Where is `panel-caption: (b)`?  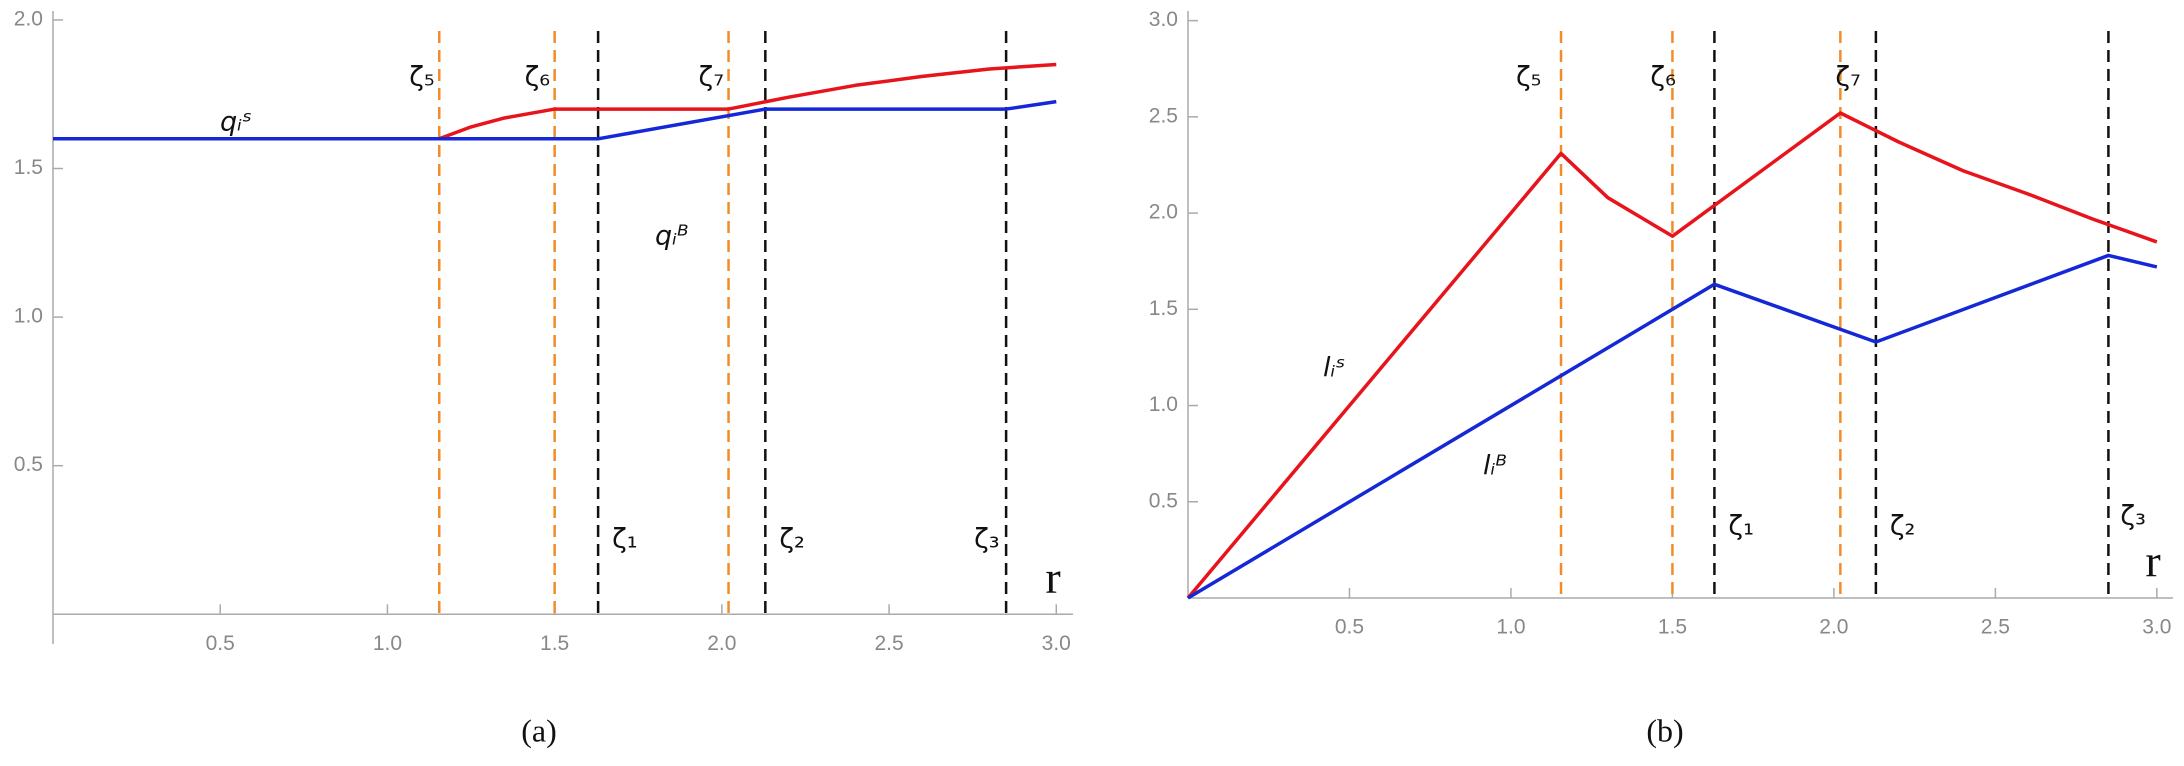 panel-caption: (b) is located at coordinates (1664, 730).